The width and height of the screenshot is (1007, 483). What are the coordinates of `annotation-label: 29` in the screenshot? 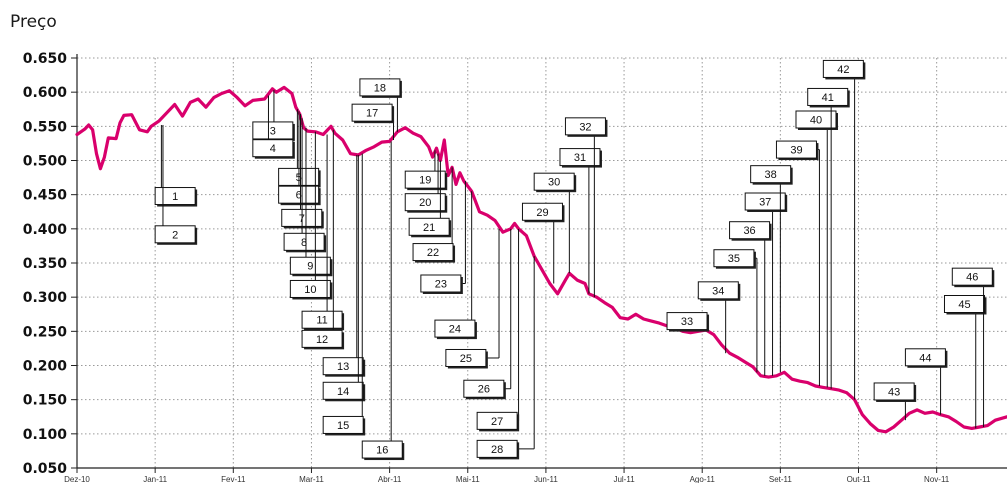 It's located at (542, 213).